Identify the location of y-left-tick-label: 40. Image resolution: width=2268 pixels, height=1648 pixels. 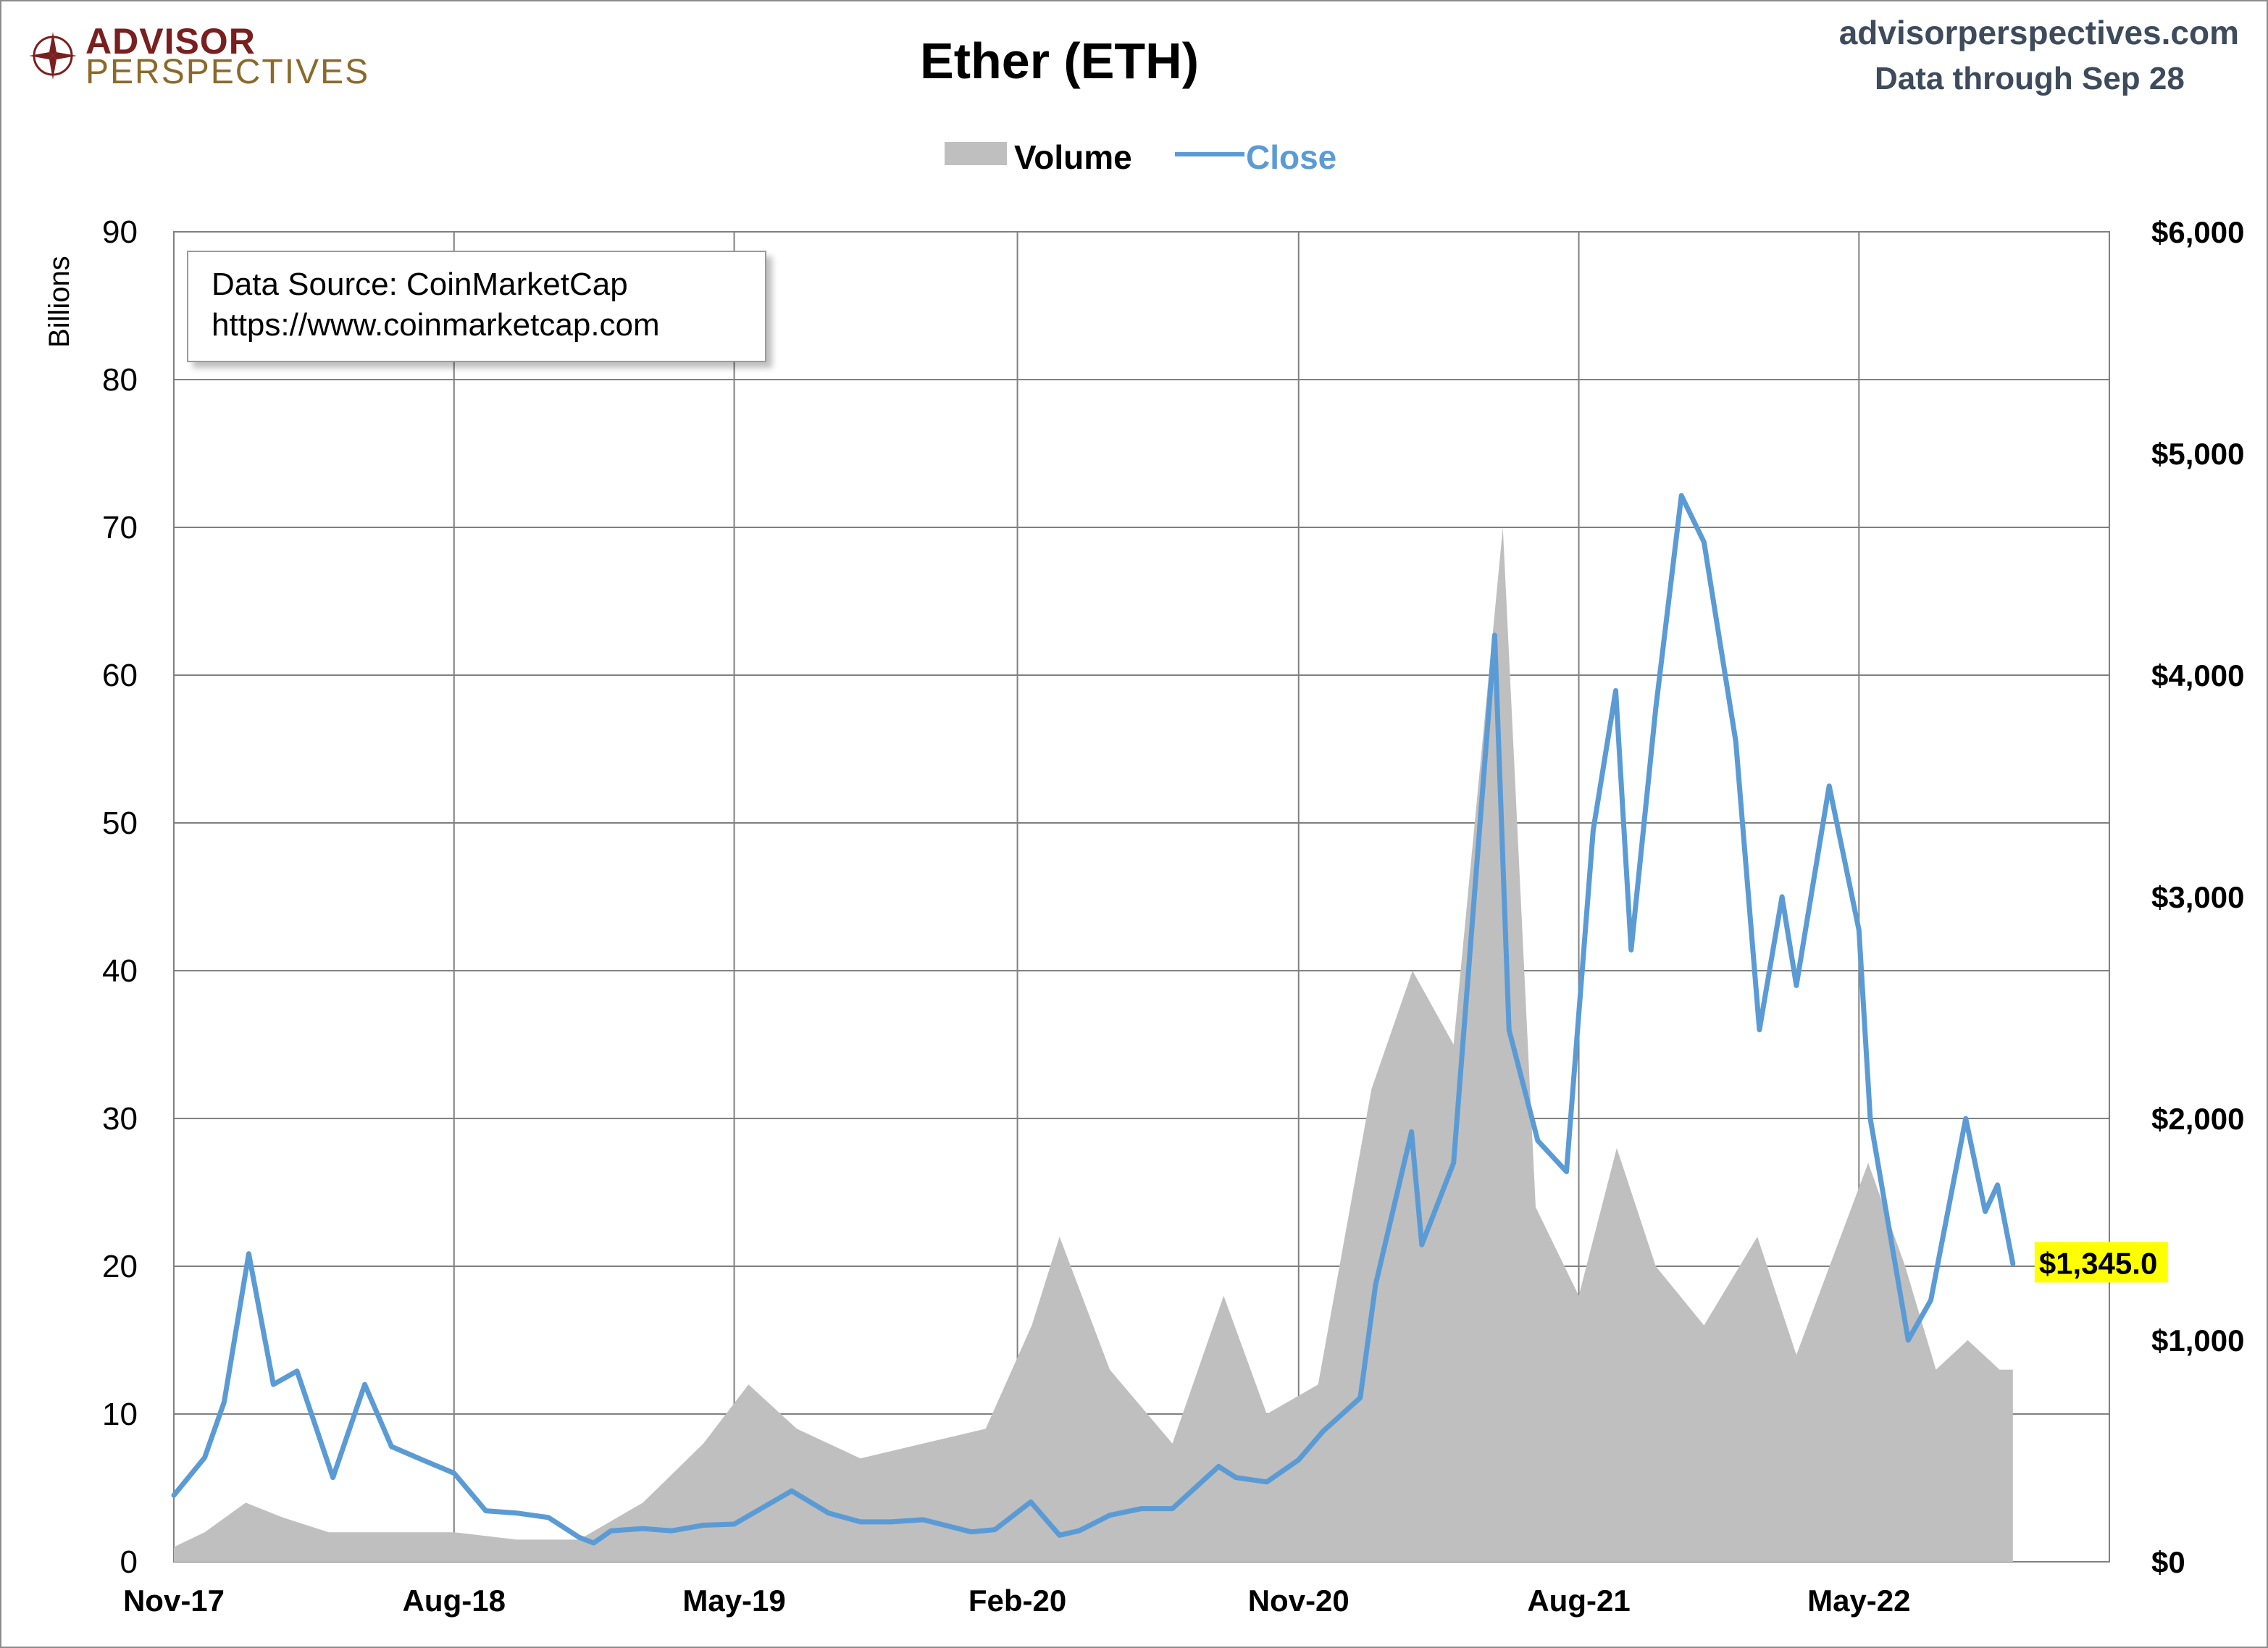
(120, 971).